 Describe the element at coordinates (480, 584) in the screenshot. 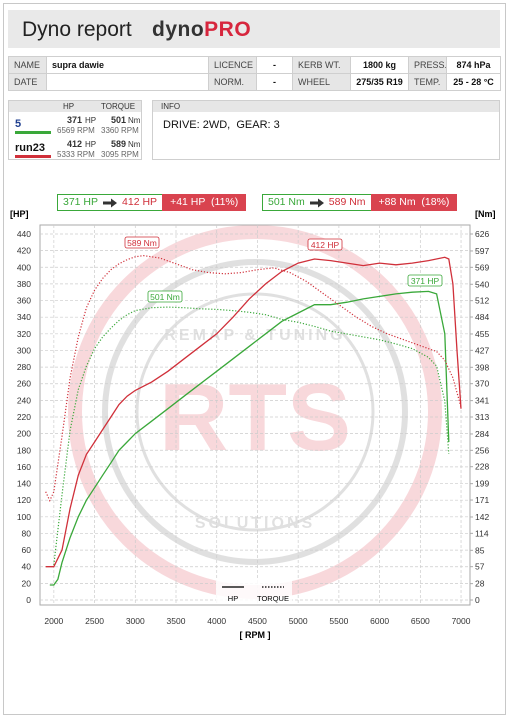

I see `y2-tick-label: 28` at that location.